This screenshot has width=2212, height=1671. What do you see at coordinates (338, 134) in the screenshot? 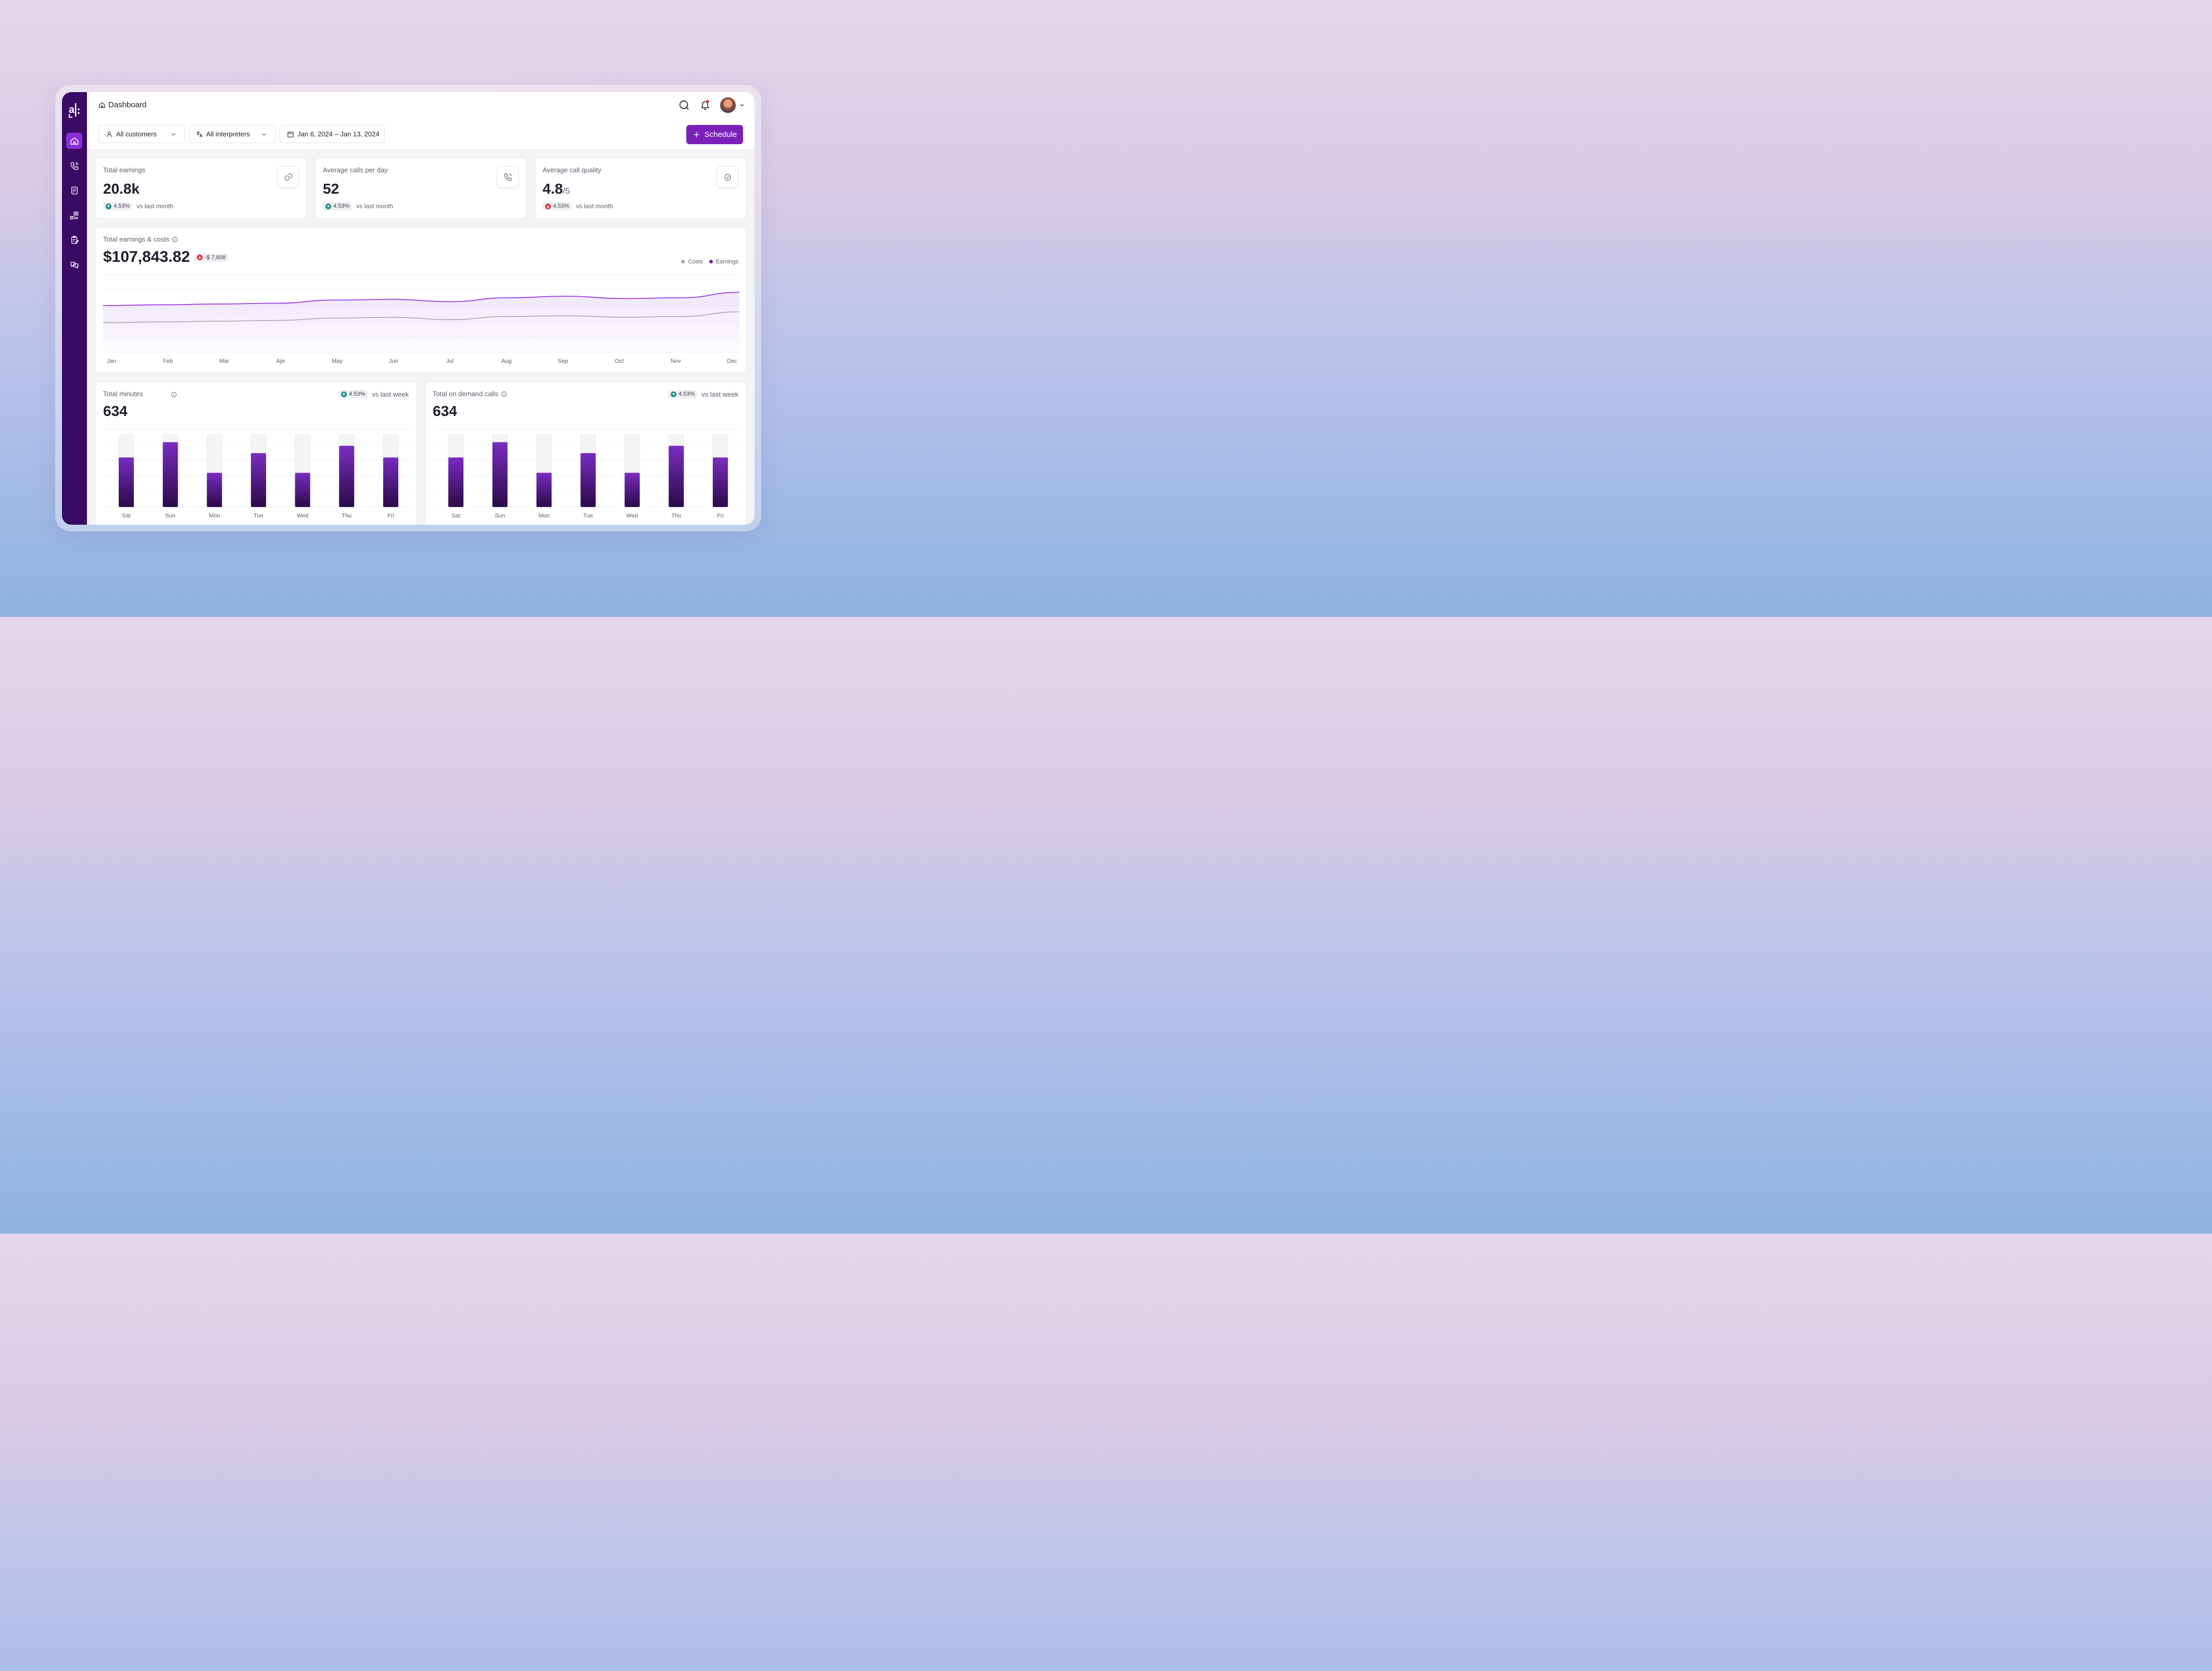
I see `date-range-label: Jan 6, 2024 – Jan 13, 2024` at bounding box center [338, 134].